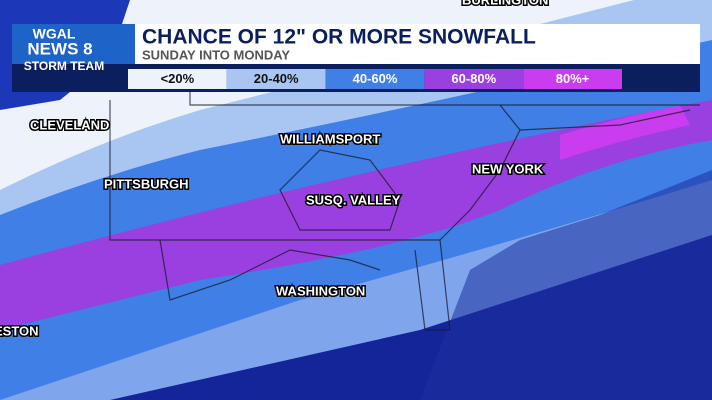 The width and height of the screenshot is (712, 400). I want to click on title-bar, so click(417, 44).